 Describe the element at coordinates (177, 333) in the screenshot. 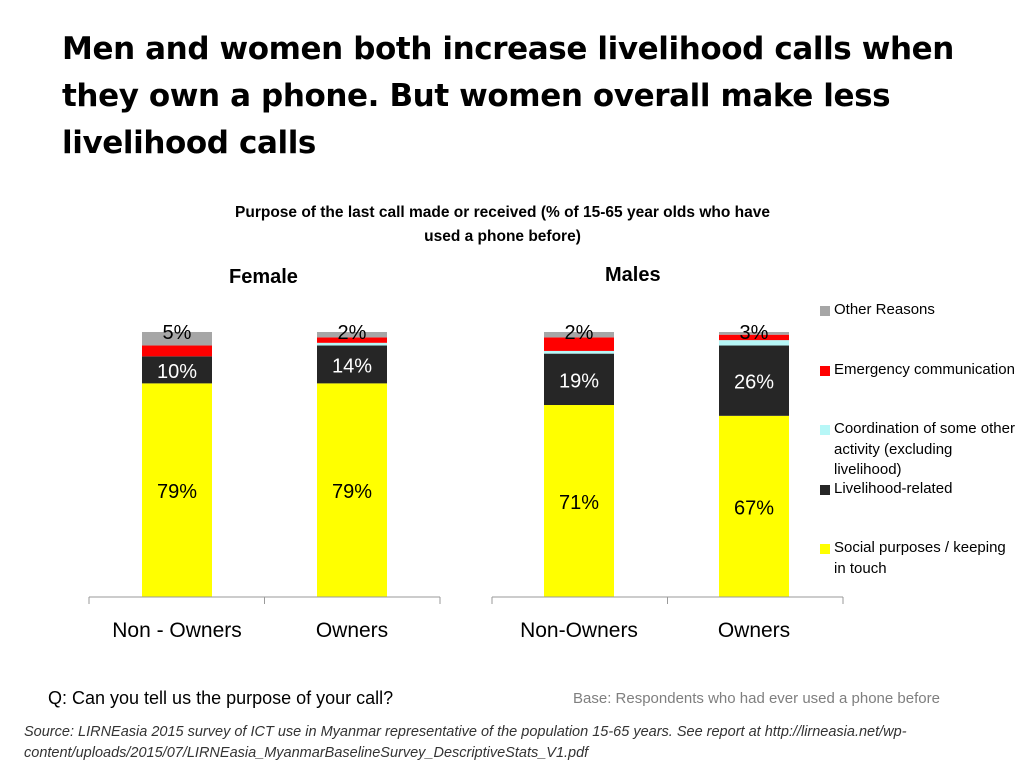

I see `data-label-female-non-owners-other-reasons: 5%` at that location.